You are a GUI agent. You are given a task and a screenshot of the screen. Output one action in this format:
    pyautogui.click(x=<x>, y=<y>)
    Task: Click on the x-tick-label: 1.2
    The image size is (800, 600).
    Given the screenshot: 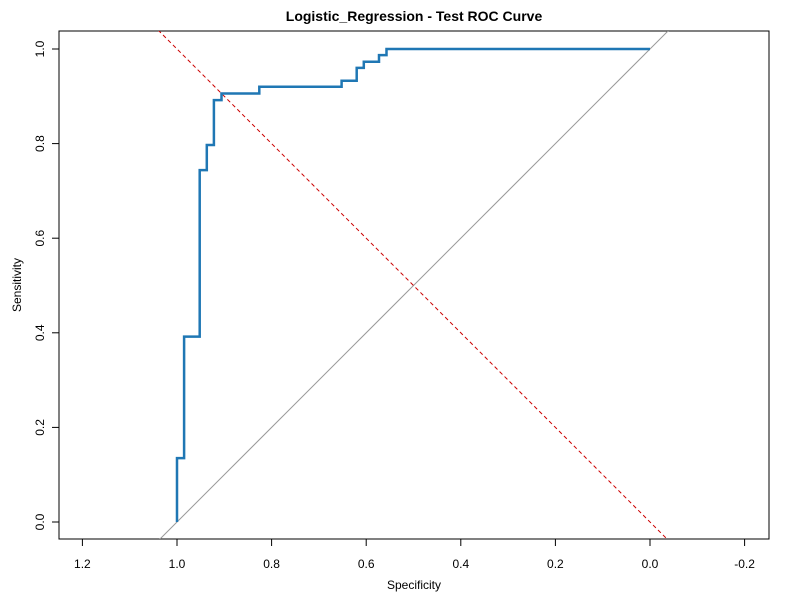 What is the action you would take?
    pyautogui.click(x=82, y=564)
    